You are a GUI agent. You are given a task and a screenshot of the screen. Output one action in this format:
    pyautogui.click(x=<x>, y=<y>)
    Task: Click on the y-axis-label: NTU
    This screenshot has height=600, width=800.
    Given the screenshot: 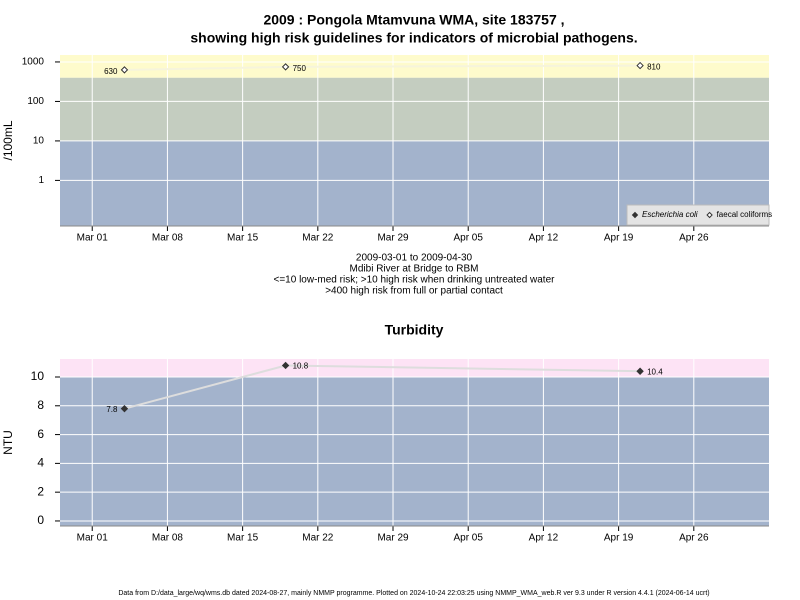 What is the action you would take?
    pyautogui.click(x=8, y=442)
    